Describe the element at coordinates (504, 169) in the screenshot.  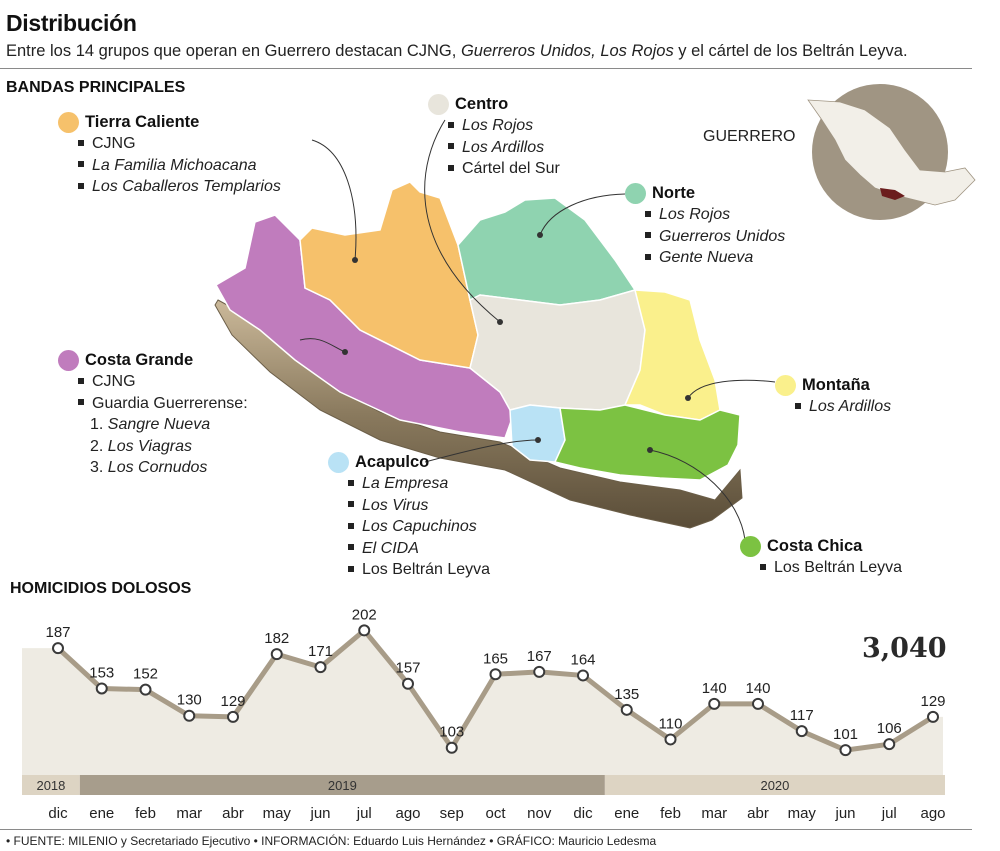
I see `region-group-item: Cártel del Sur` at that location.